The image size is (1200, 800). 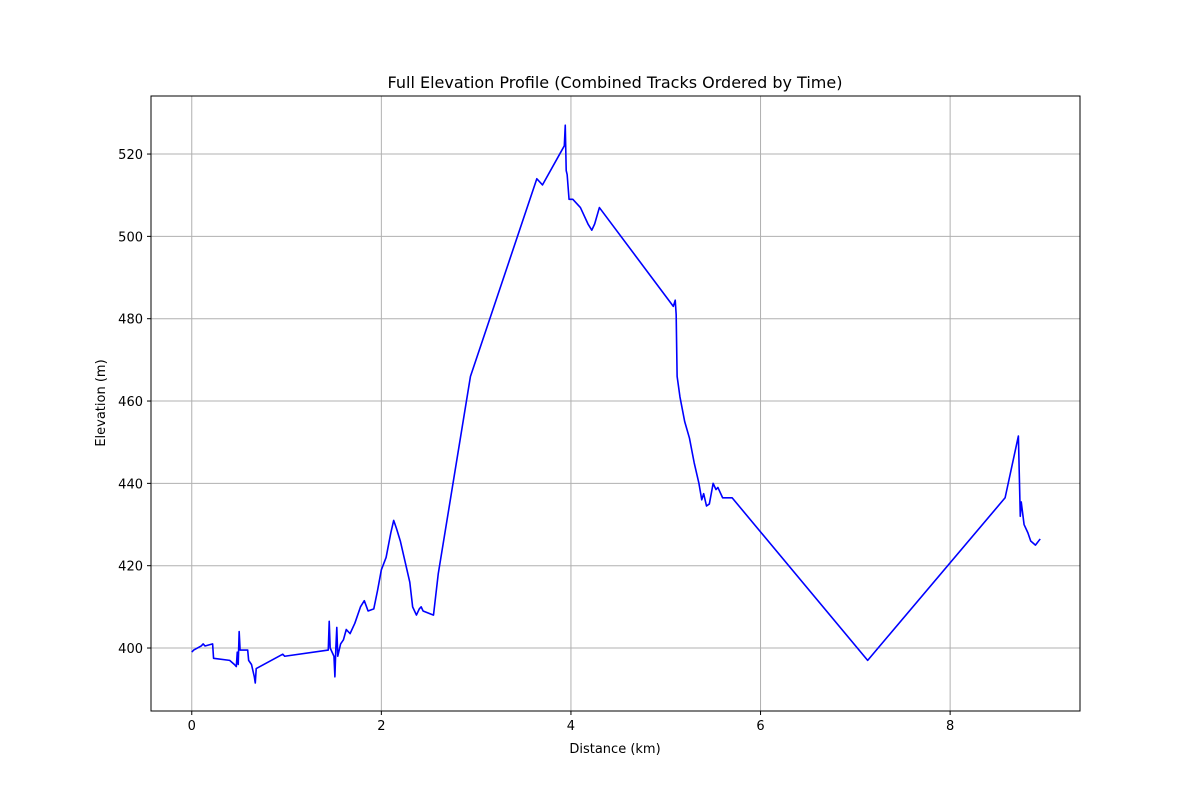 I want to click on y-tick-label: 420, so click(x=130, y=567).